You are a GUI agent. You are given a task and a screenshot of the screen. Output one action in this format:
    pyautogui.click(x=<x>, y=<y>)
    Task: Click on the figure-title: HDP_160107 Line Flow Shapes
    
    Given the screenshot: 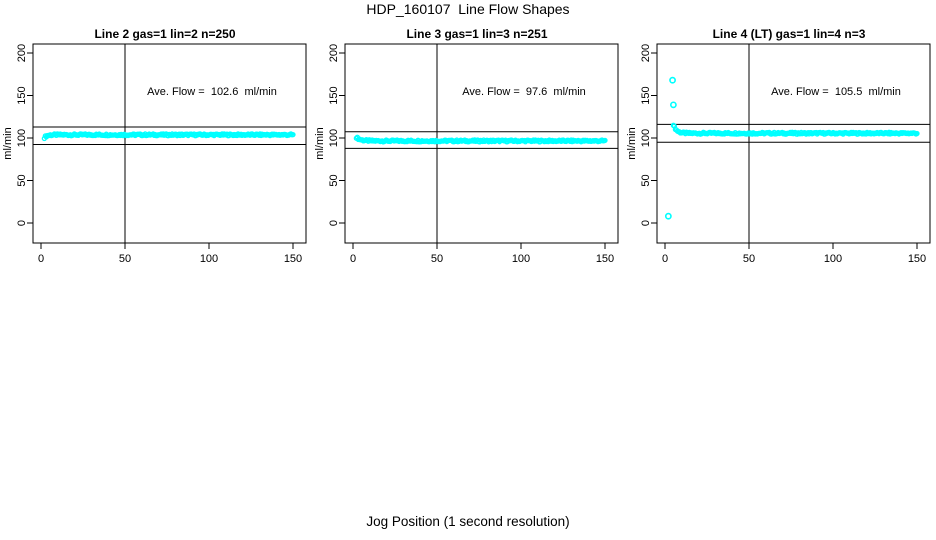 What is the action you would take?
    pyautogui.click(x=468, y=9)
    